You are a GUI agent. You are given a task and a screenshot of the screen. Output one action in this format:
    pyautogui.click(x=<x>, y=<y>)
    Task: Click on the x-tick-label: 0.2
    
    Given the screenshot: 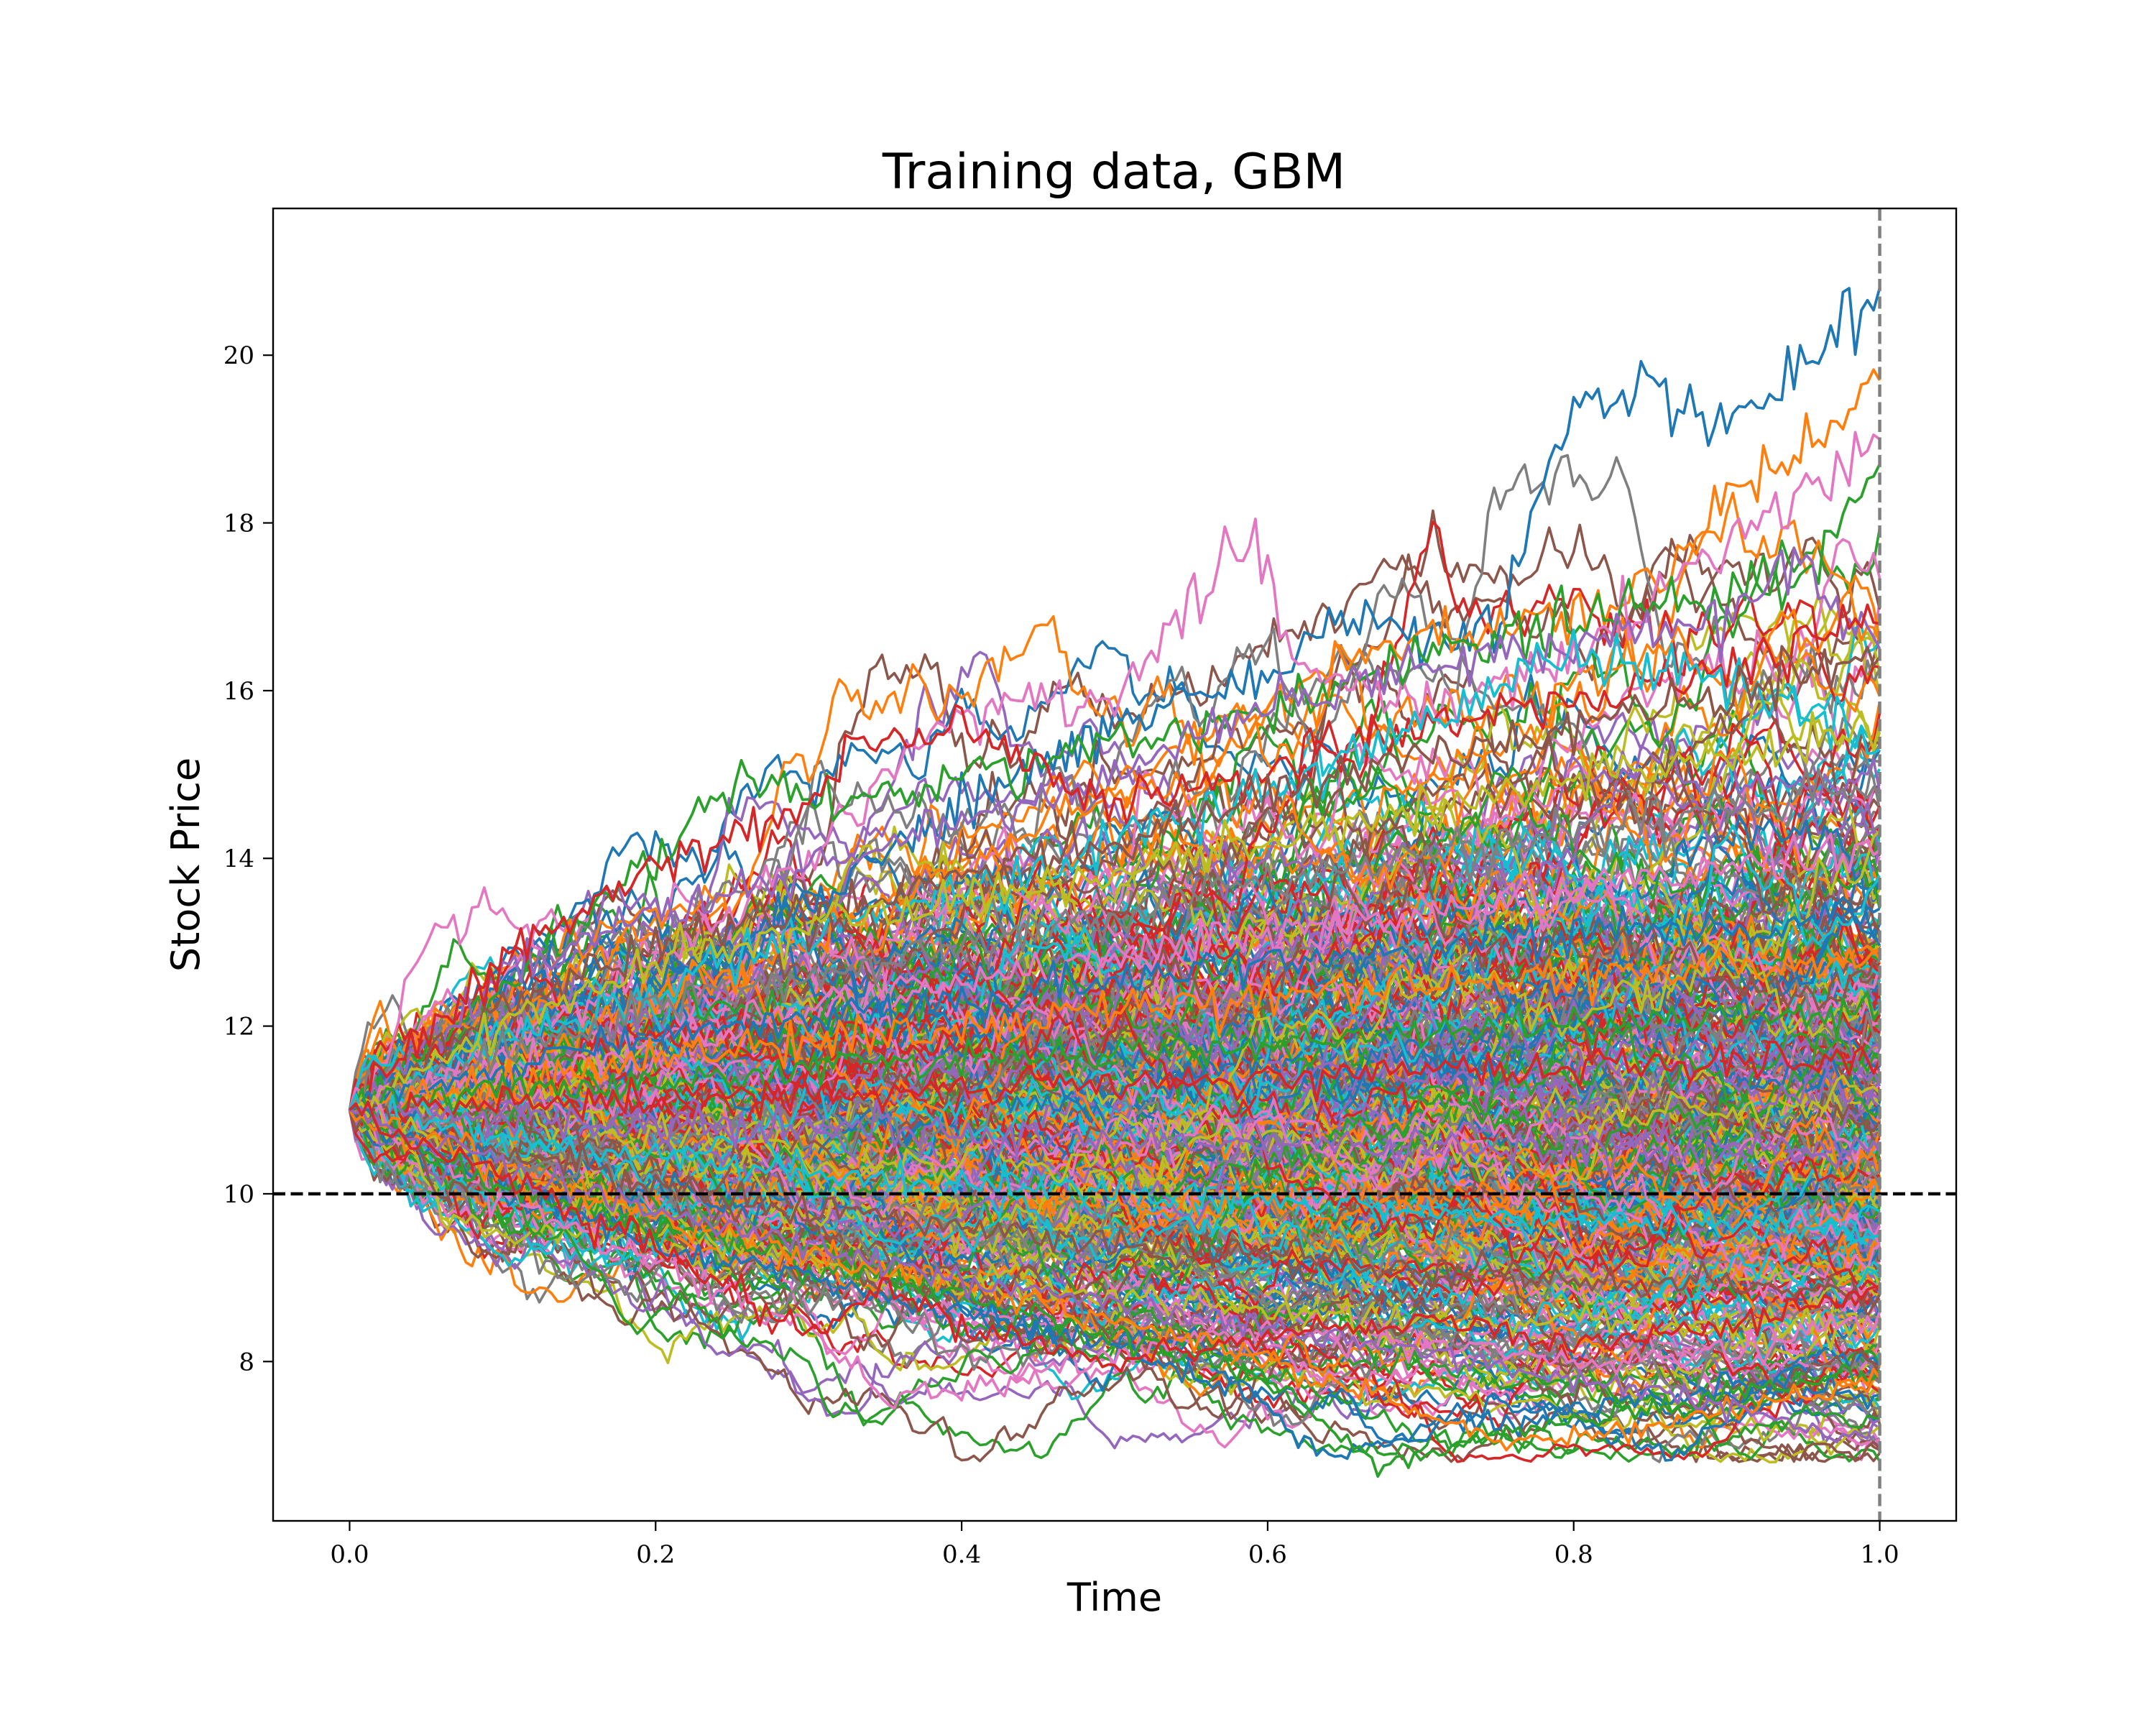 What is the action you would take?
    pyautogui.click(x=655, y=1554)
    